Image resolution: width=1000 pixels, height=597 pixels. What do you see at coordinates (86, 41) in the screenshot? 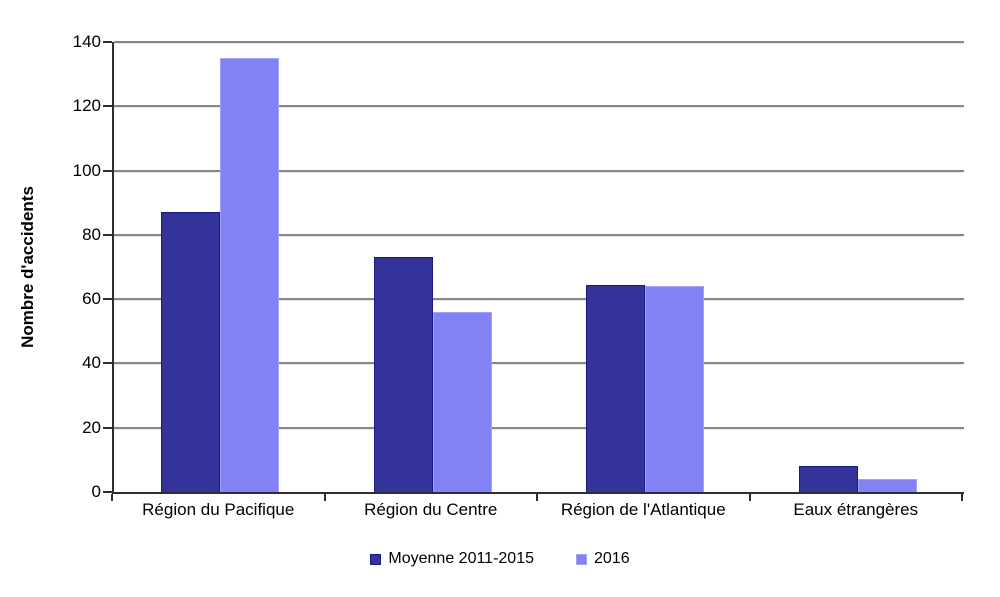
I see `y-tick-label-140: 140` at bounding box center [86, 41].